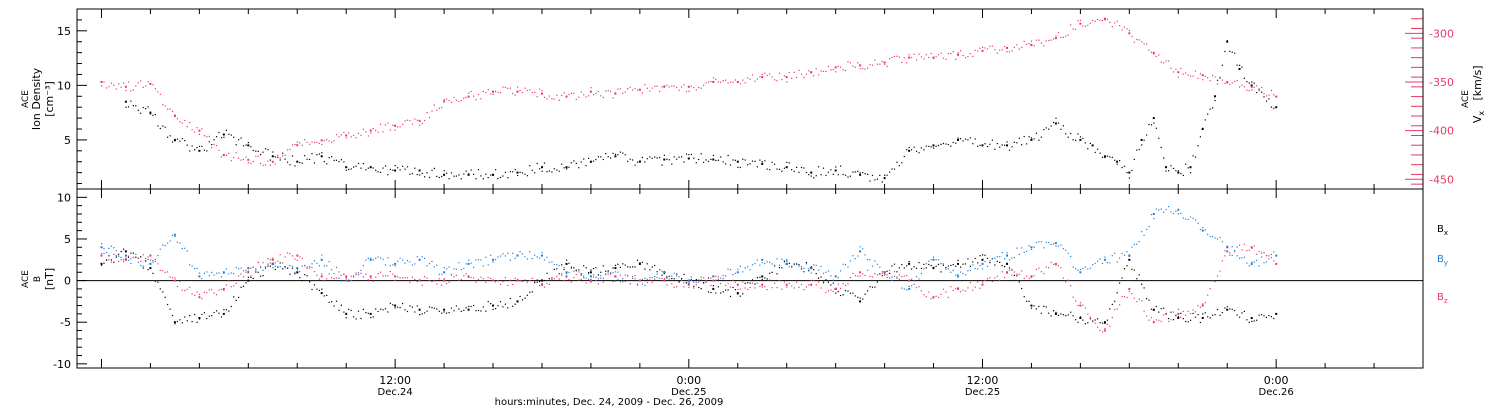 The image size is (1500, 410). What do you see at coordinates (1466, 99) in the screenshot?
I see `velocity-label-line-1: ACE` at bounding box center [1466, 99].